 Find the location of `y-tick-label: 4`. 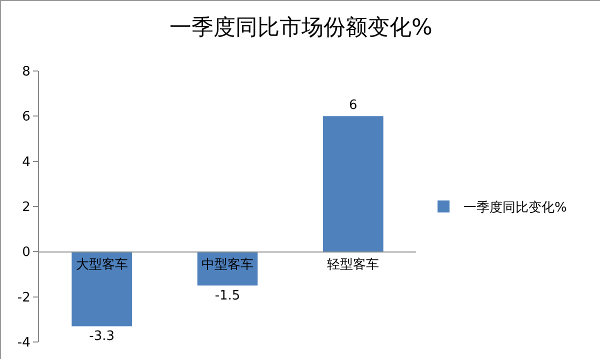

y-tick-label: 4 is located at coordinates (26, 162).